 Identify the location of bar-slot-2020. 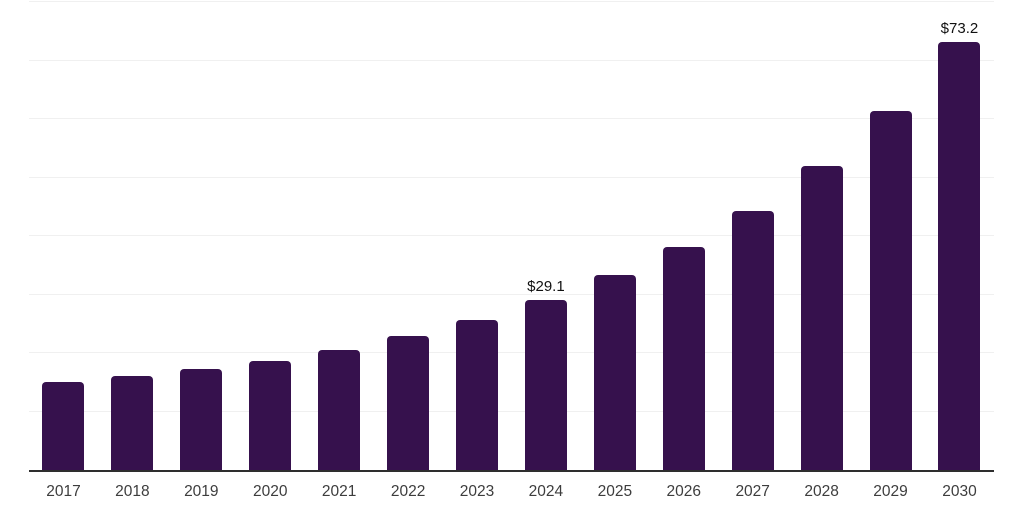
(270, 236).